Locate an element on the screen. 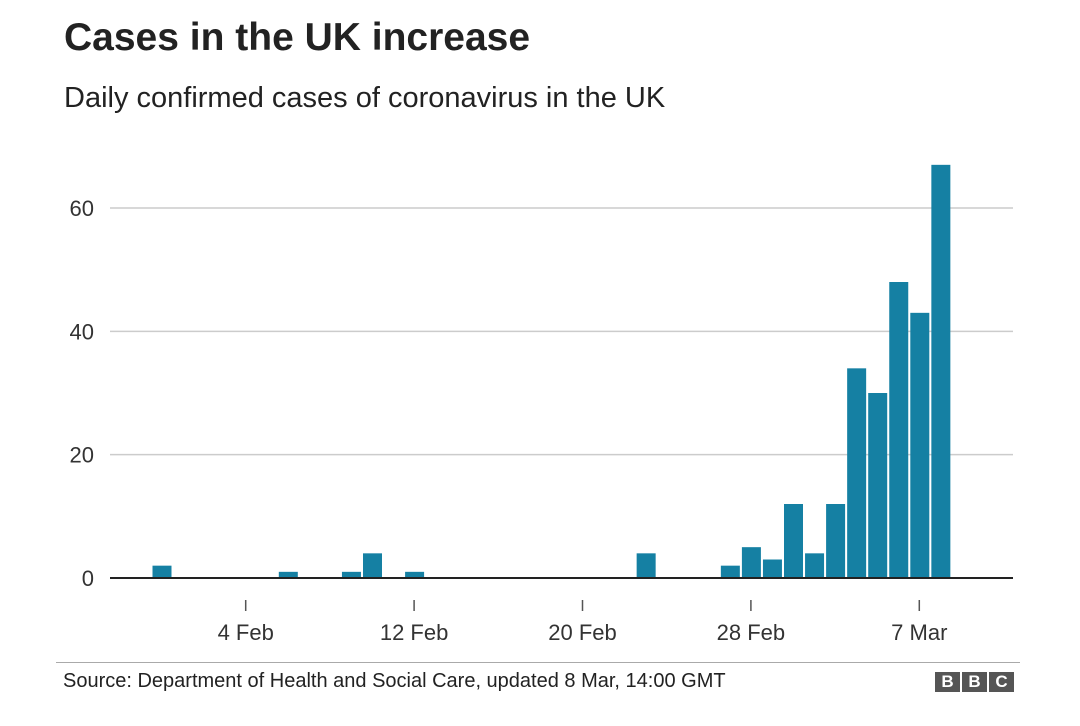 This screenshot has width=1080, height=726. bar-27-feb is located at coordinates (730, 571).